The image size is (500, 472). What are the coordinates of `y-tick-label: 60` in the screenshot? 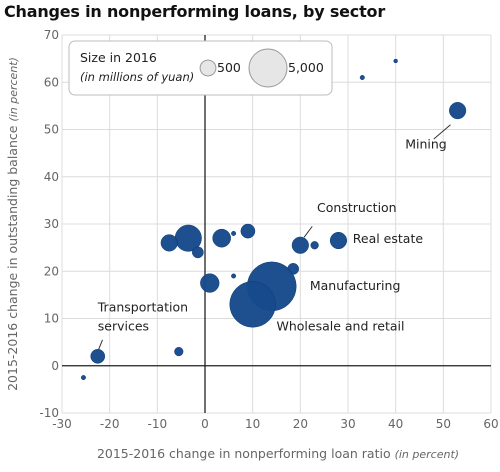 It's located at (51, 82).